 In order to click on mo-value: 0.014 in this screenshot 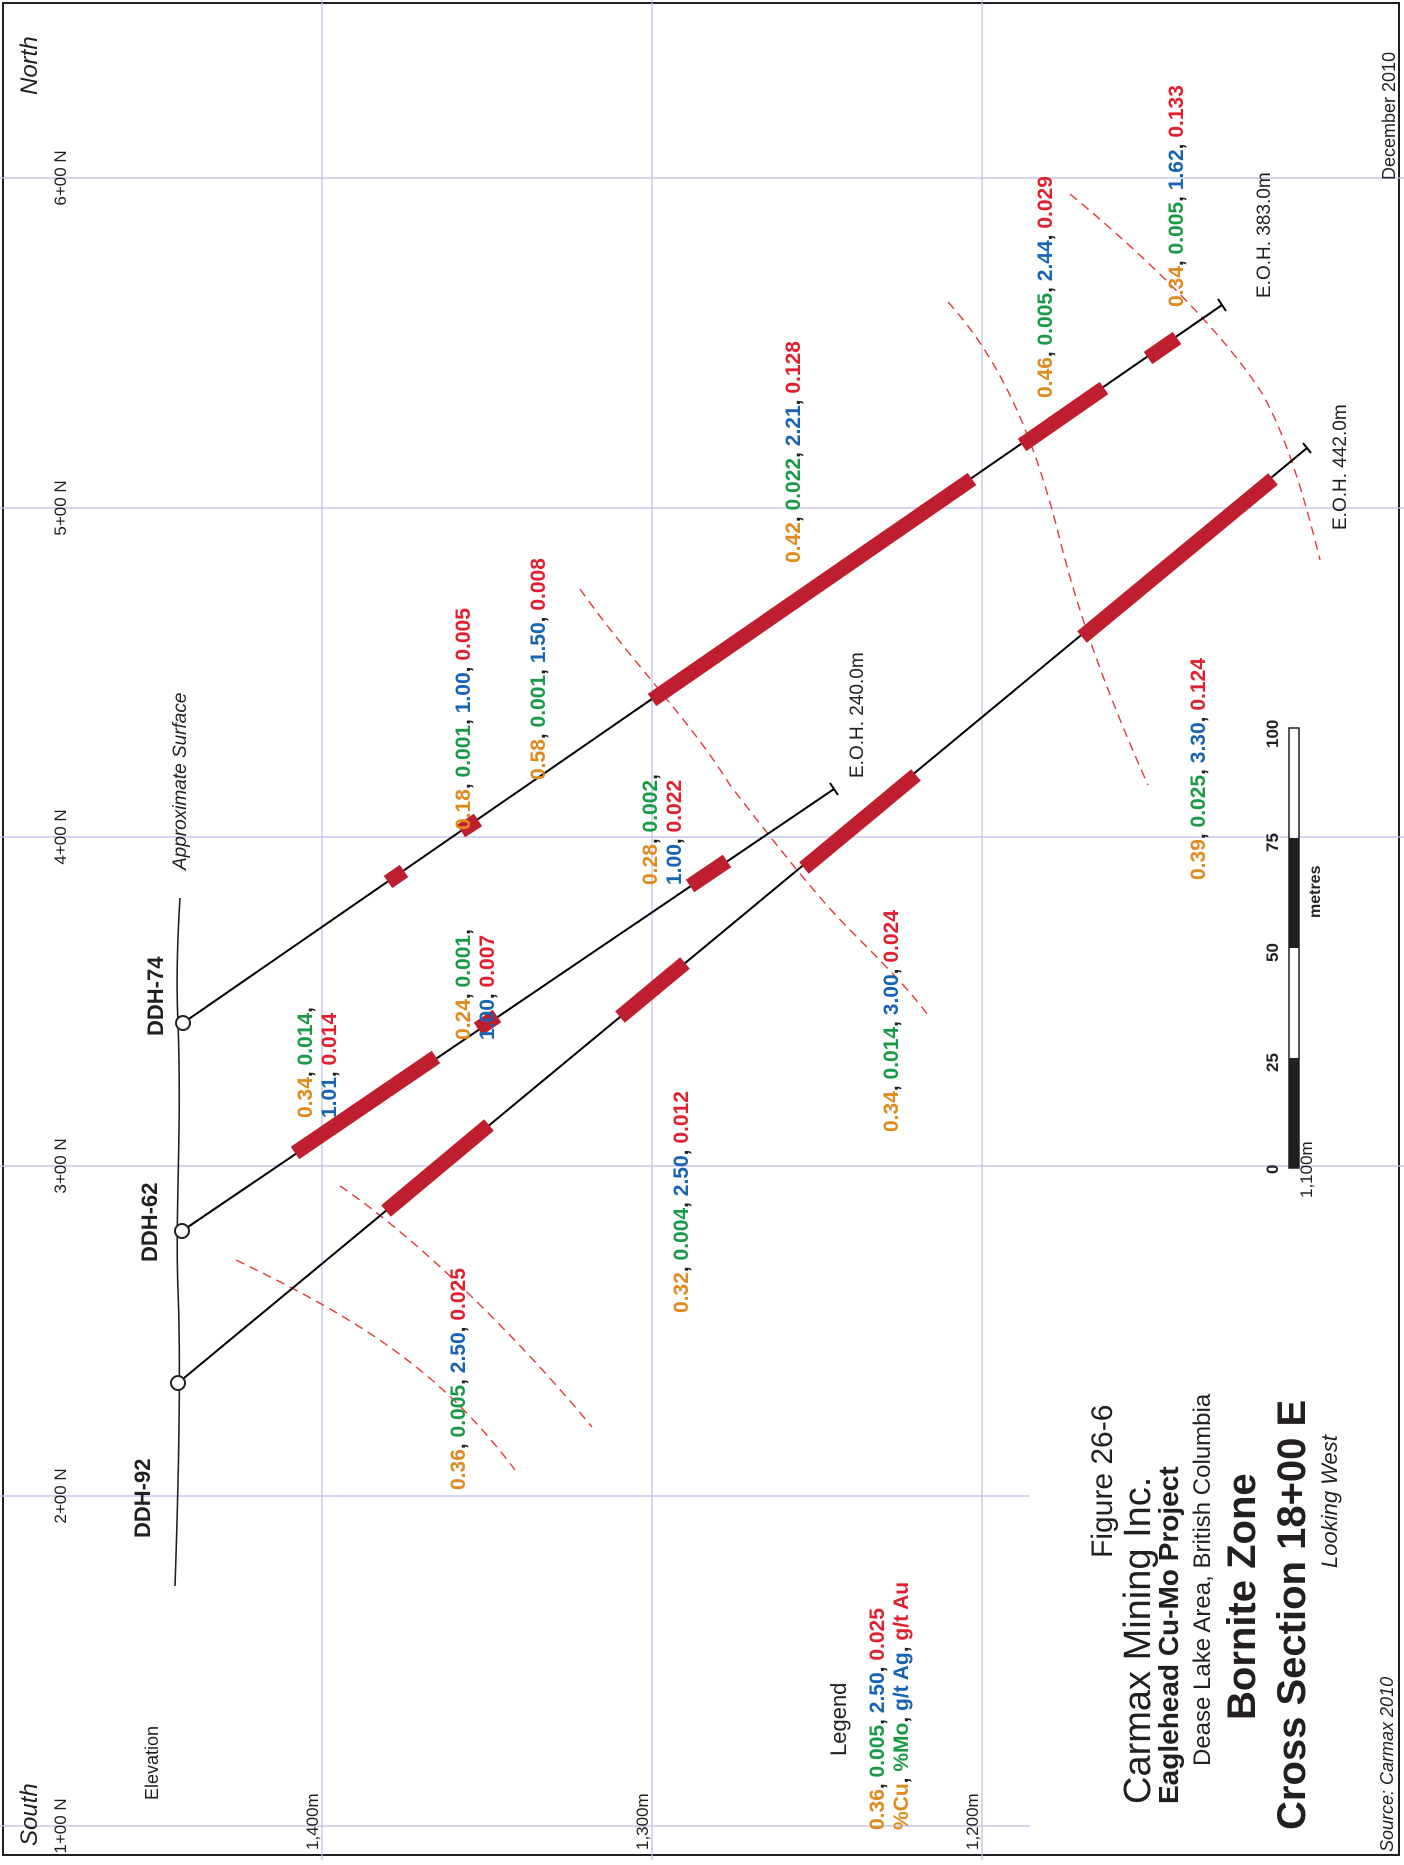, I will do `click(305, 1039)`.